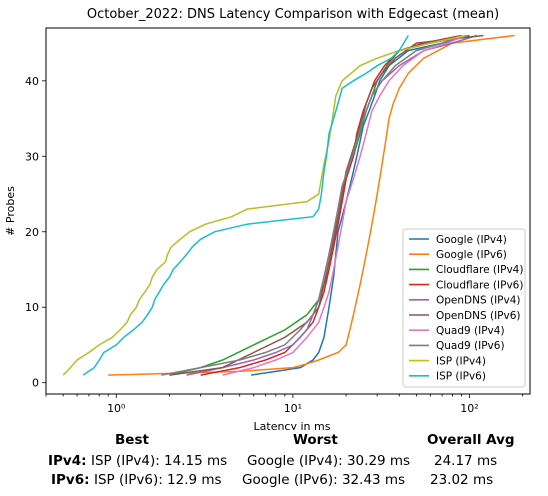 This screenshot has width=548, height=496. I want to click on legend-label-quad9-ipv4: Quad9 (IPv4), so click(470, 331).